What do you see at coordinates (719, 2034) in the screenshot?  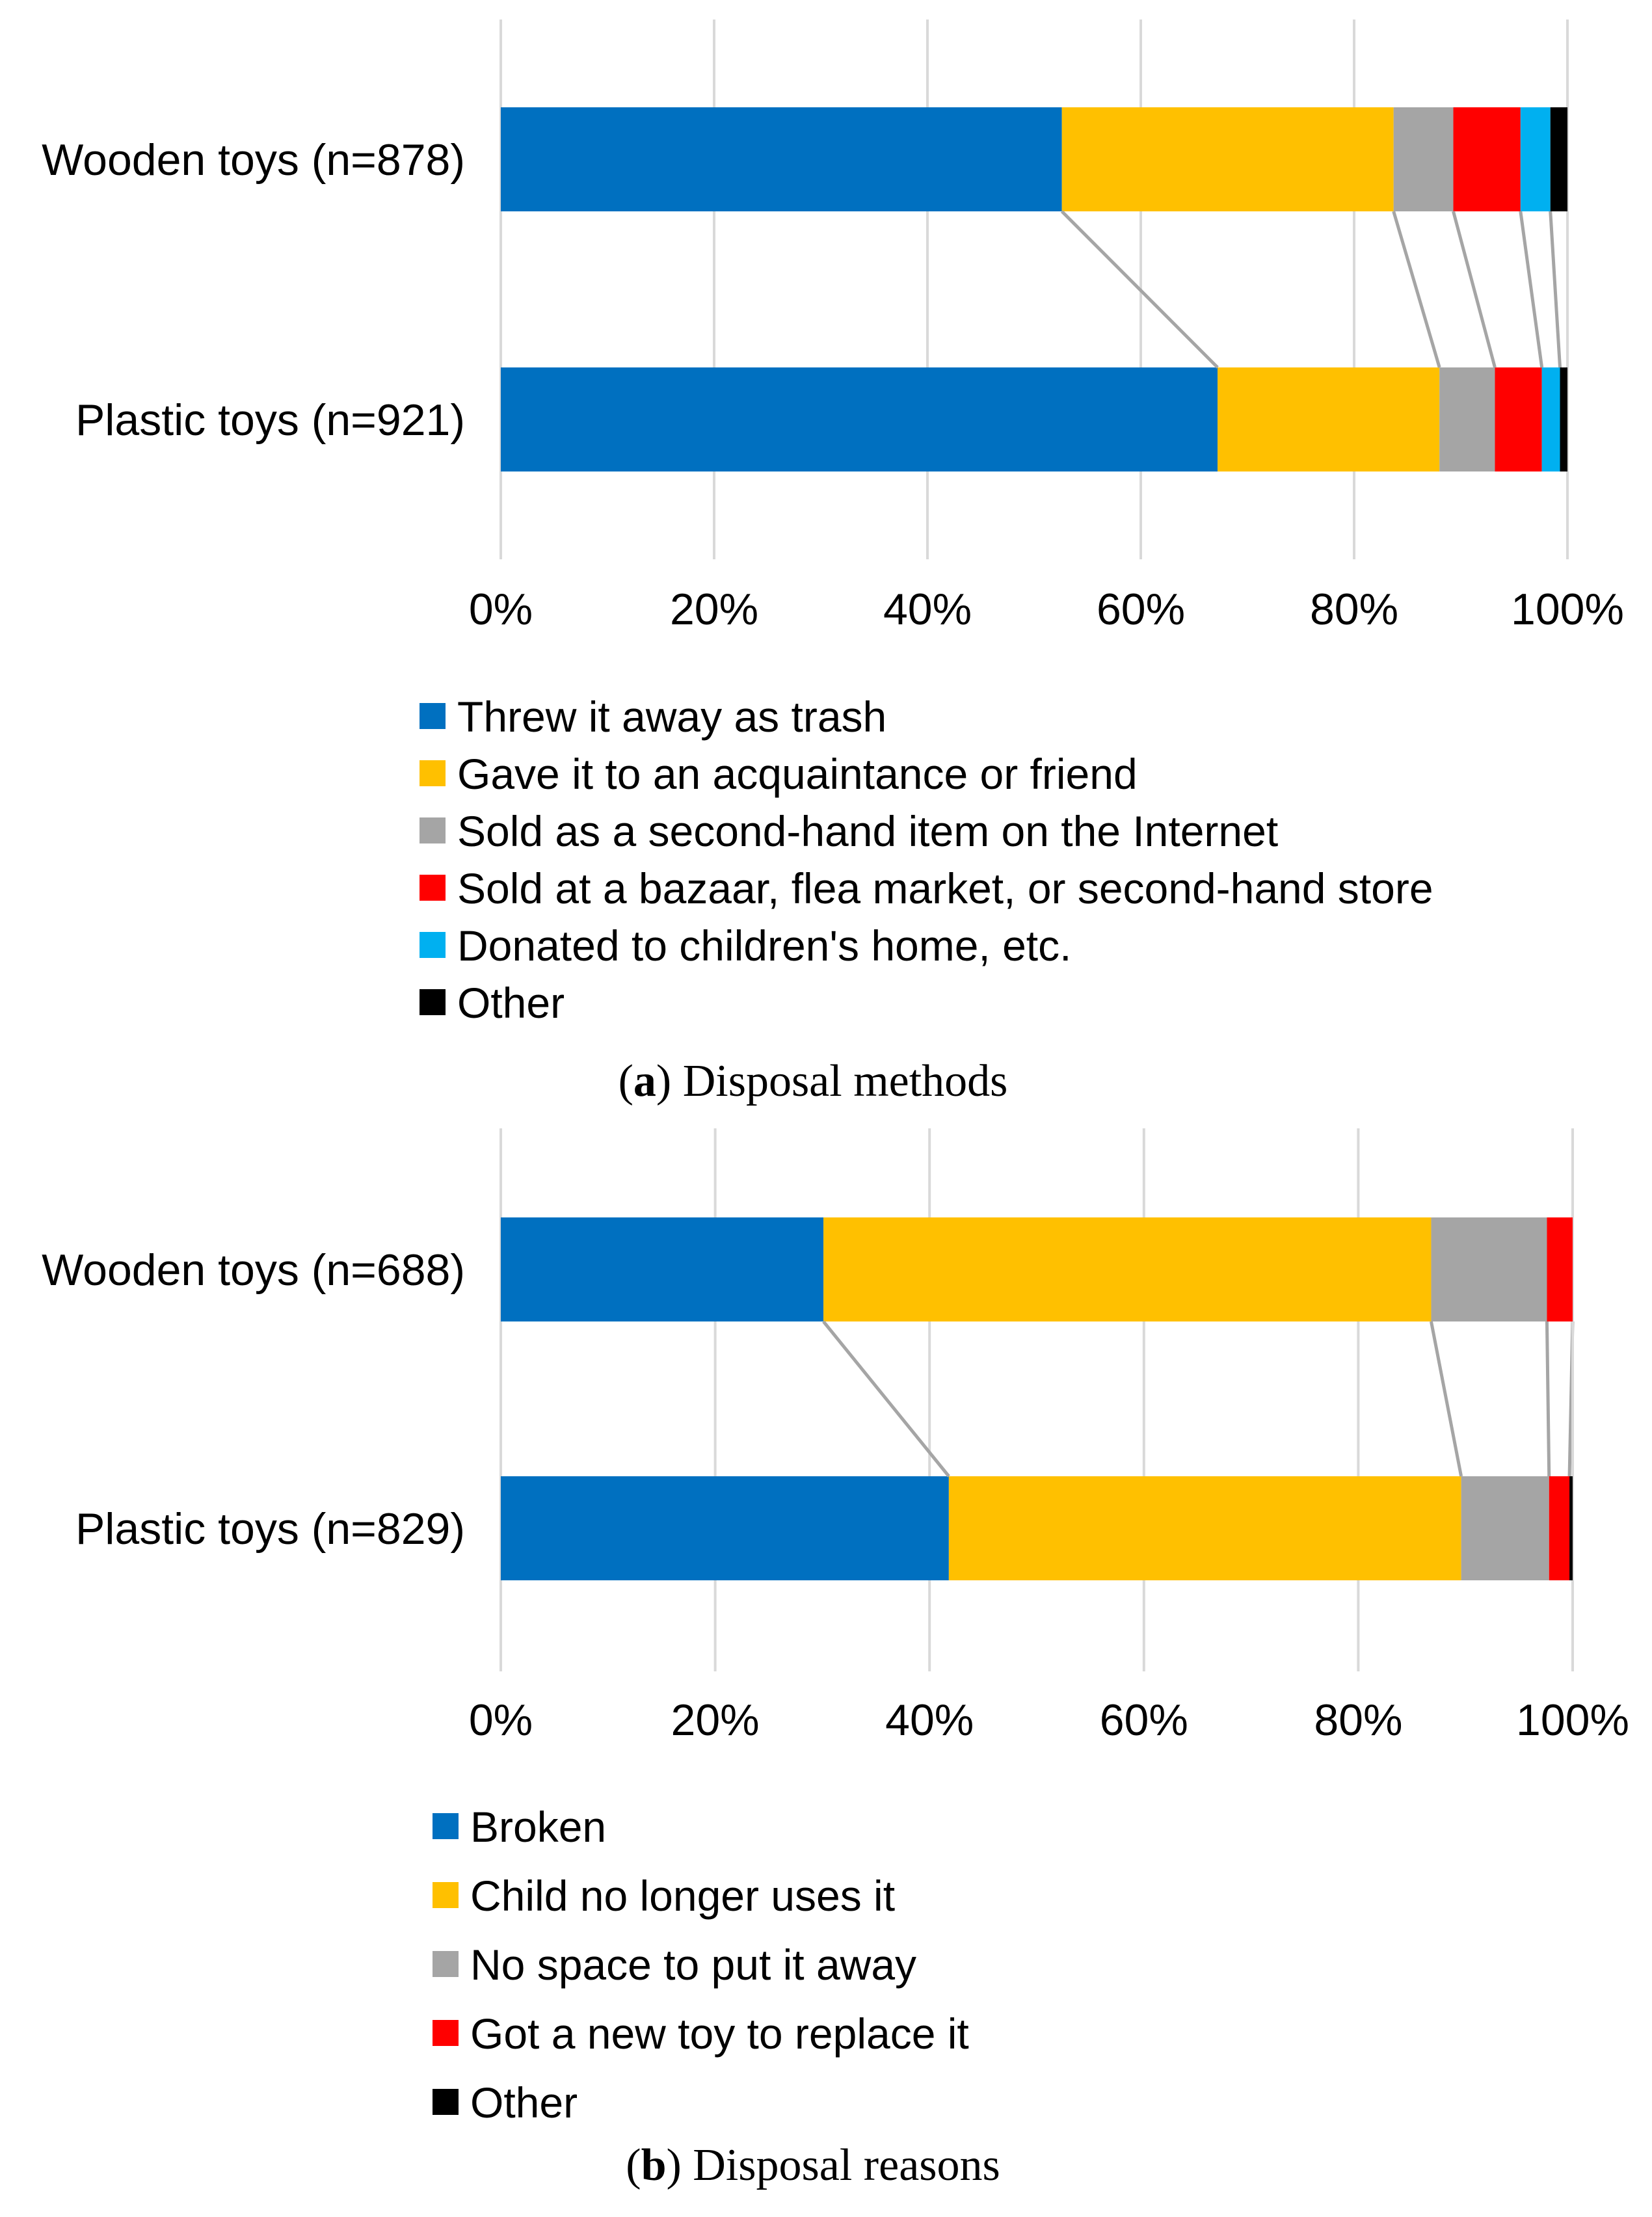 I see `legend-label: Got a new toy to replace it` at bounding box center [719, 2034].